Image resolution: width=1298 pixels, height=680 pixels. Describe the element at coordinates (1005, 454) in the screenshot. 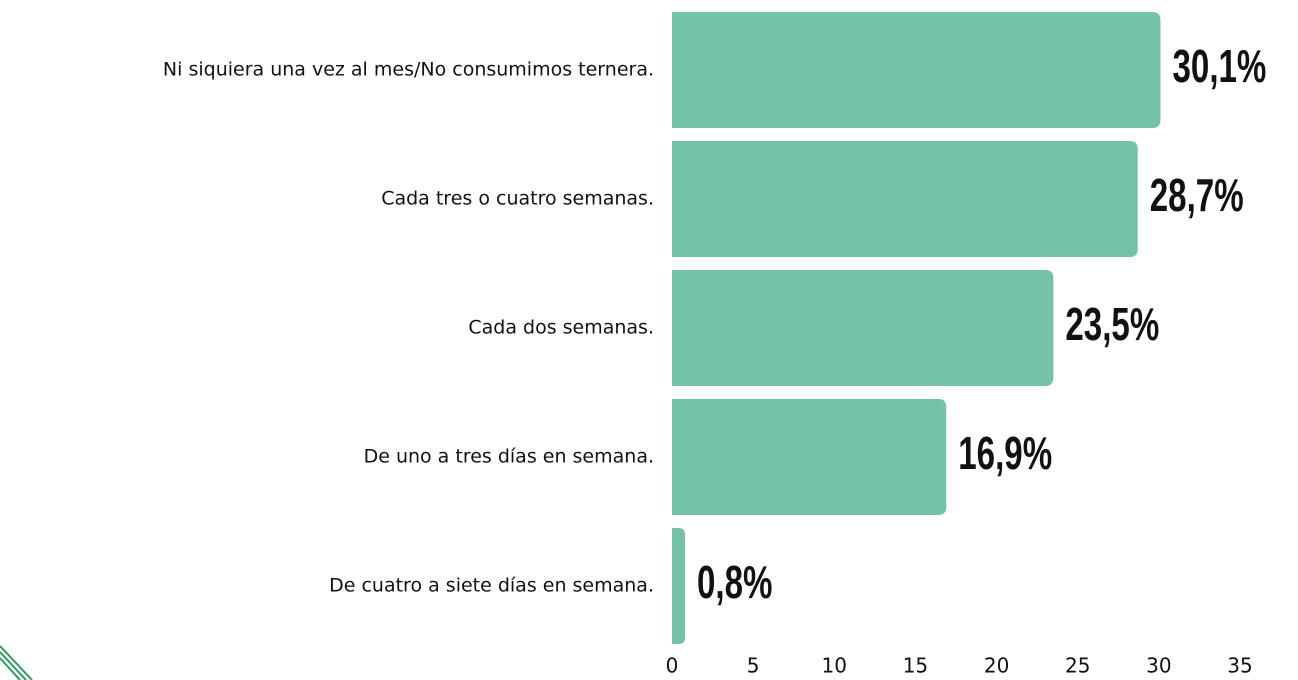

I see `value-label: 16,9%` at that location.